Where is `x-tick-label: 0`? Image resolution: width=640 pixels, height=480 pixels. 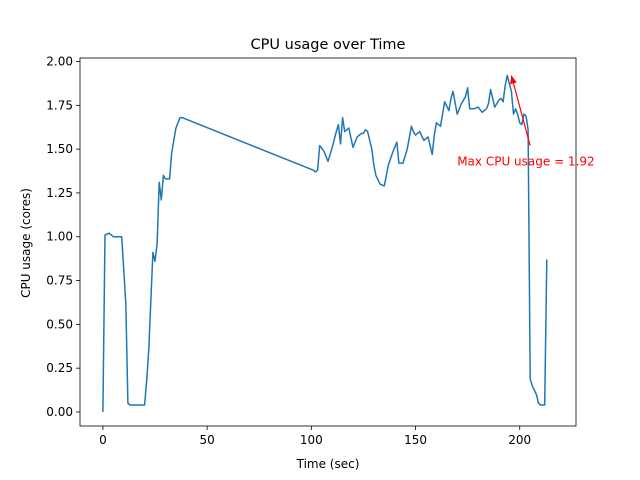
x-tick-label: 0 is located at coordinates (103, 440).